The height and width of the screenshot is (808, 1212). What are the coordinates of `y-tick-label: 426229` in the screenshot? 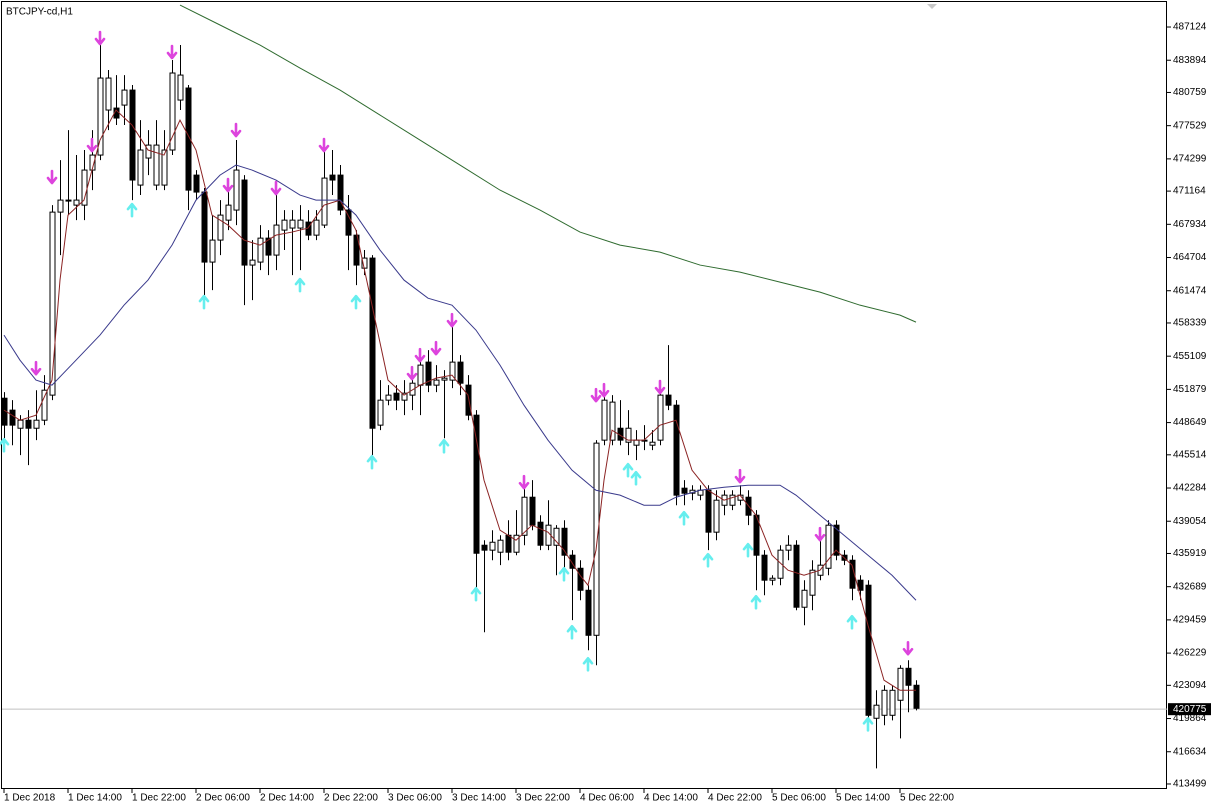 It's located at (1190, 653).